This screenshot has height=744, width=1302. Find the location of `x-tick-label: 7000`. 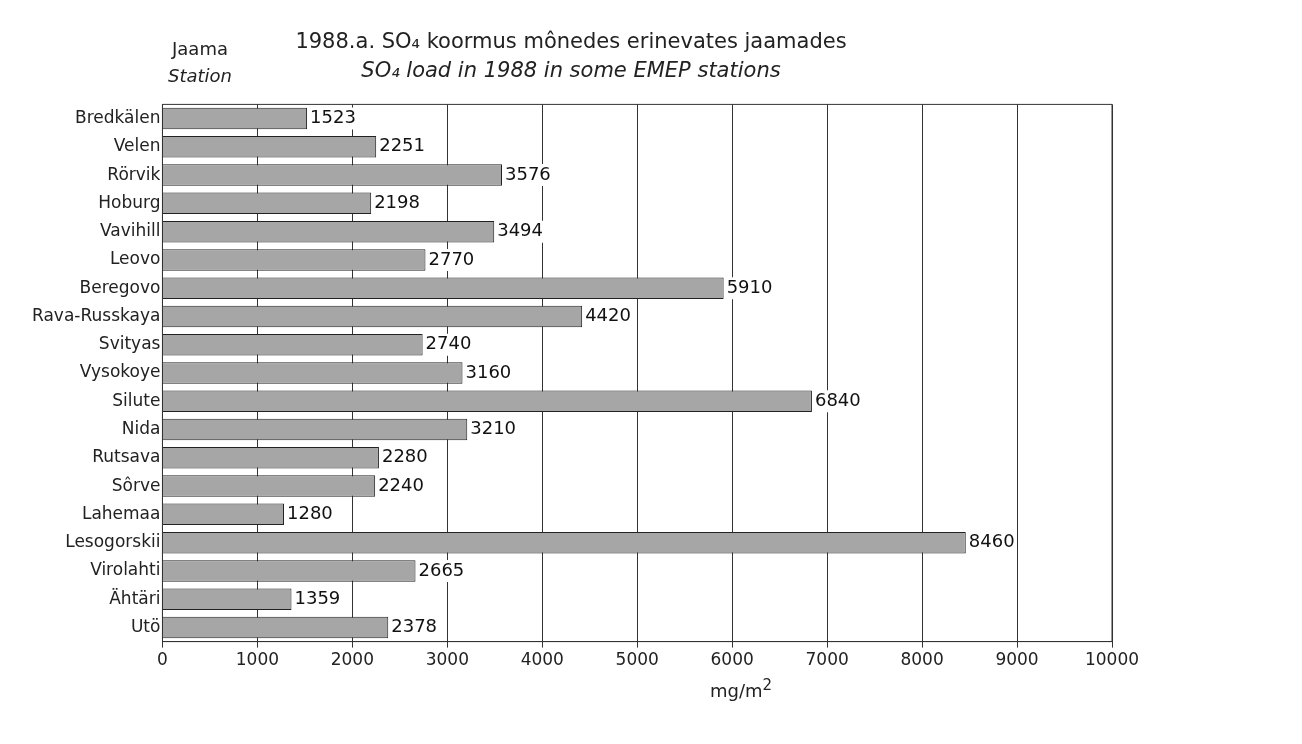

x-tick-label: 7000 is located at coordinates (827, 659).